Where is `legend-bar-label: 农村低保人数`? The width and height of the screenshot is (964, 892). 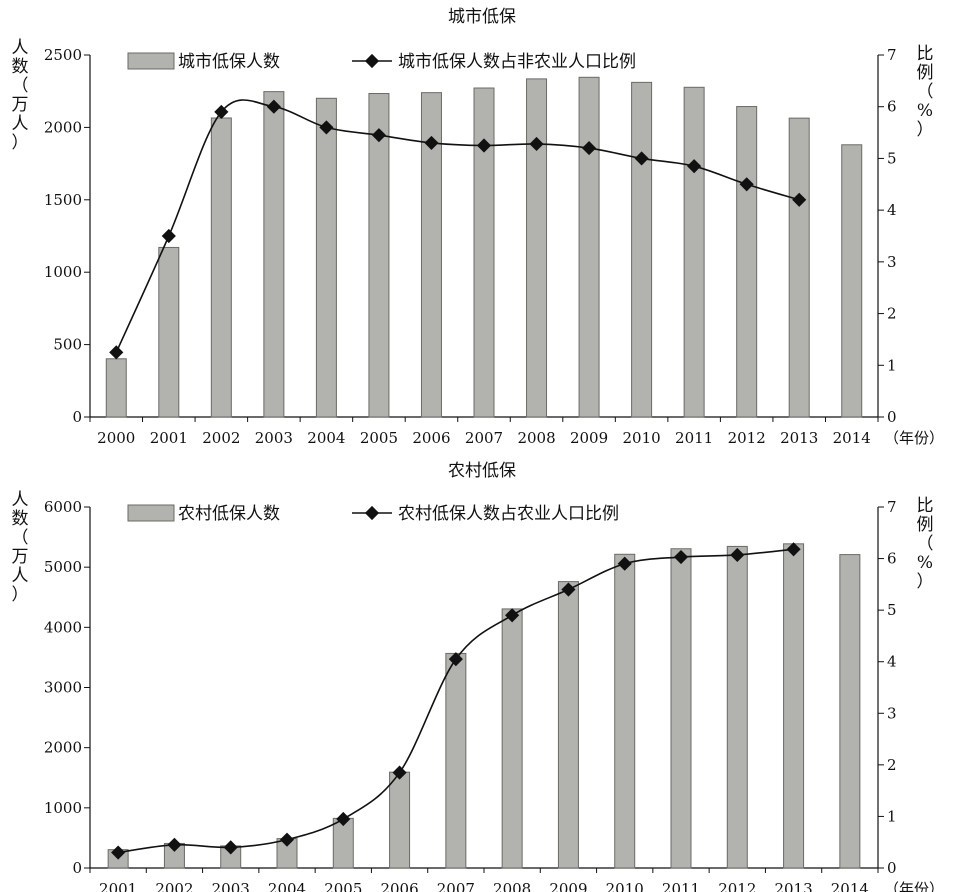
legend-bar-label: 农村低保人数 is located at coordinates (229, 514).